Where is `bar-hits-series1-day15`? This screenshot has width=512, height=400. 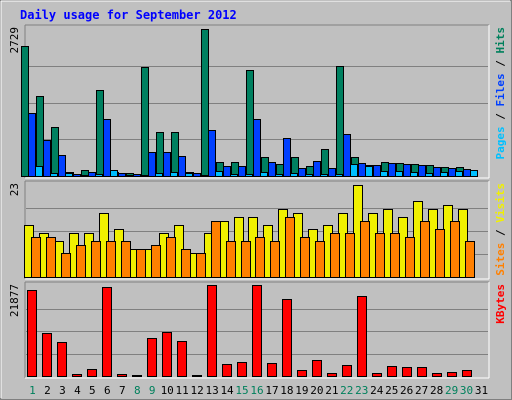
bar-hits-series1-day15 is located at coordinates (242, 171).